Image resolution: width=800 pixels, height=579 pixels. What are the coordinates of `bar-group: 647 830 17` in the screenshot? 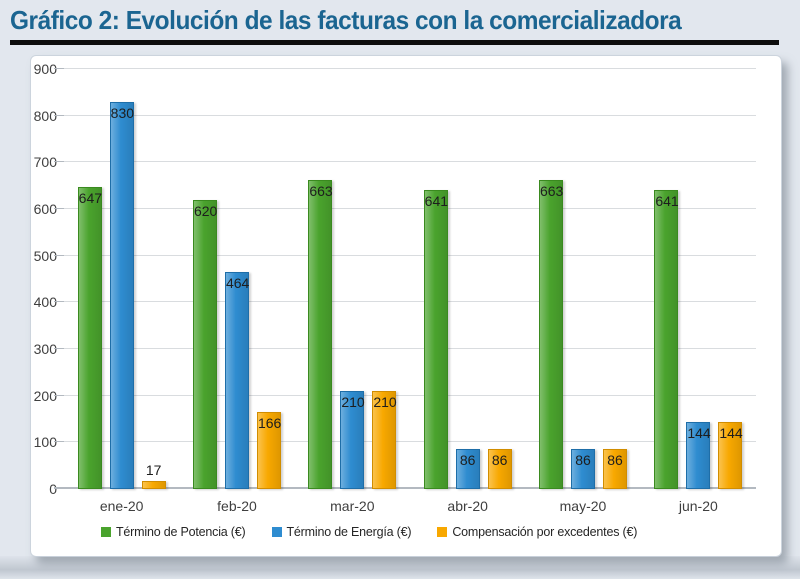 It's located at (121, 279).